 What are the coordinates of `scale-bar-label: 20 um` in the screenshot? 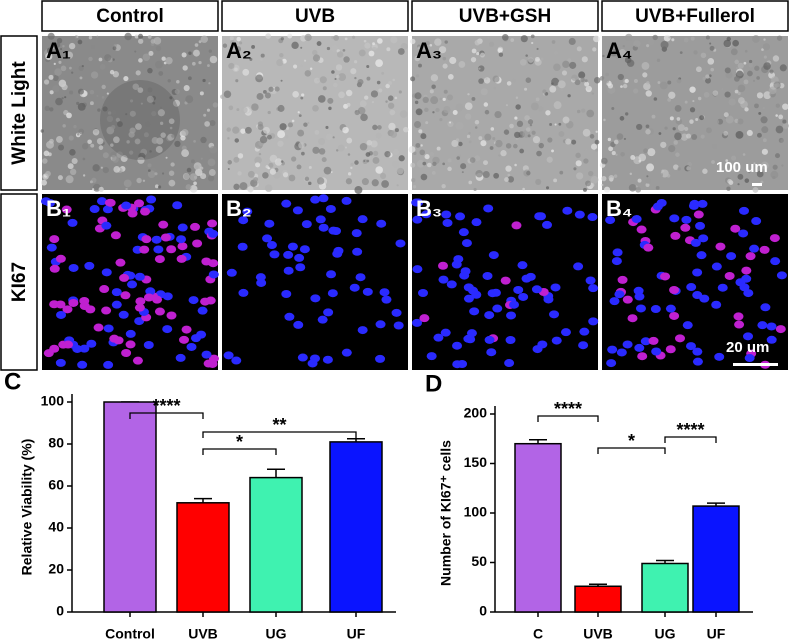 It's located at (747, 347).